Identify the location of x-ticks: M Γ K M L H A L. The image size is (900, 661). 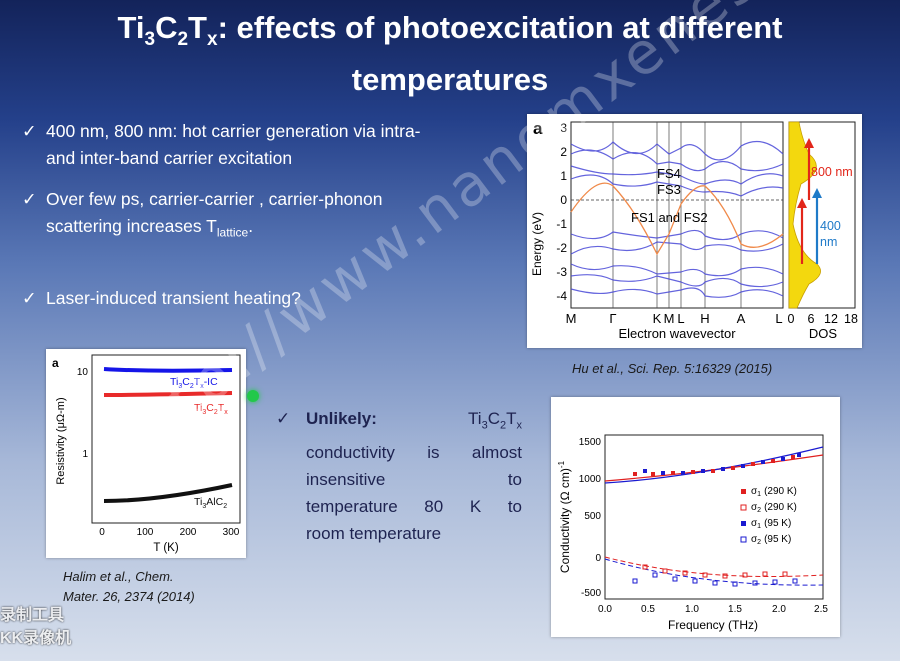
(674, 318).